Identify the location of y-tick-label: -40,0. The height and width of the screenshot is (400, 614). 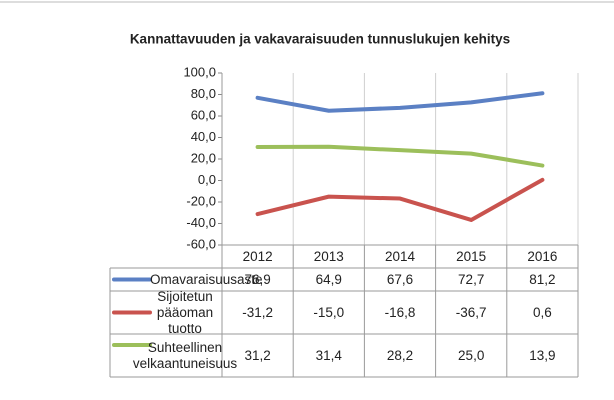
(201, 222).